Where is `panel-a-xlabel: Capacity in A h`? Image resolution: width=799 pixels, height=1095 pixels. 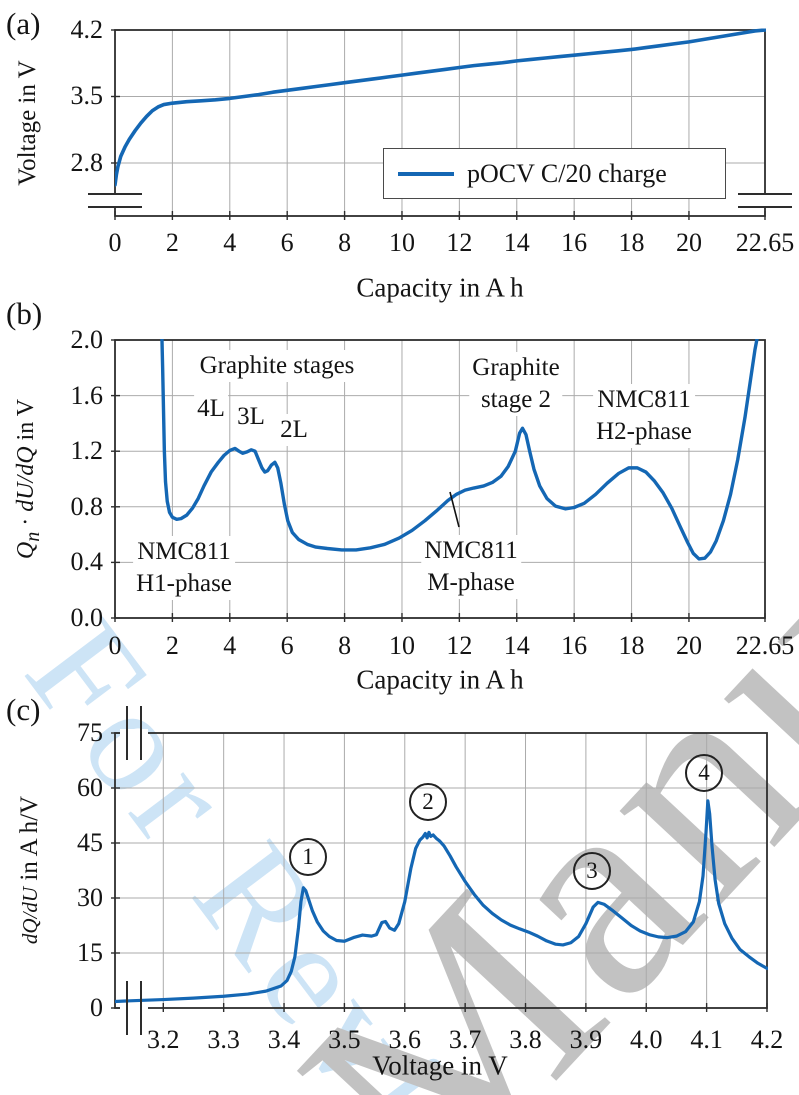
panel-a-xlabel: Capacity in A h is located at coordinates (440, 287).